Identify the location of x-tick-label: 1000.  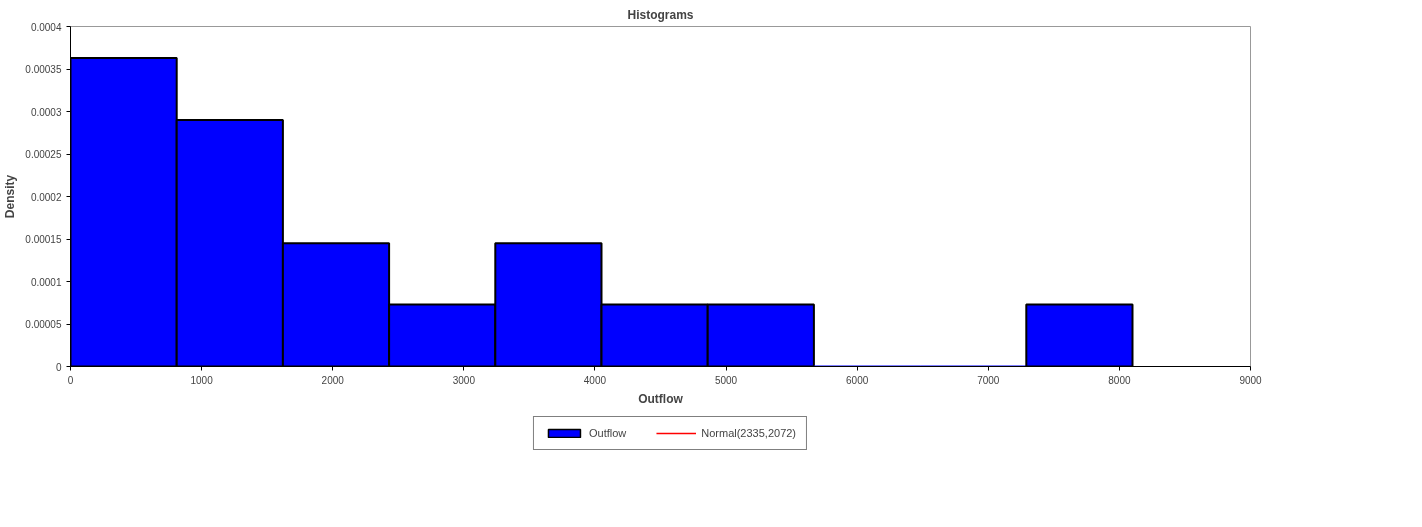
(202, 380).